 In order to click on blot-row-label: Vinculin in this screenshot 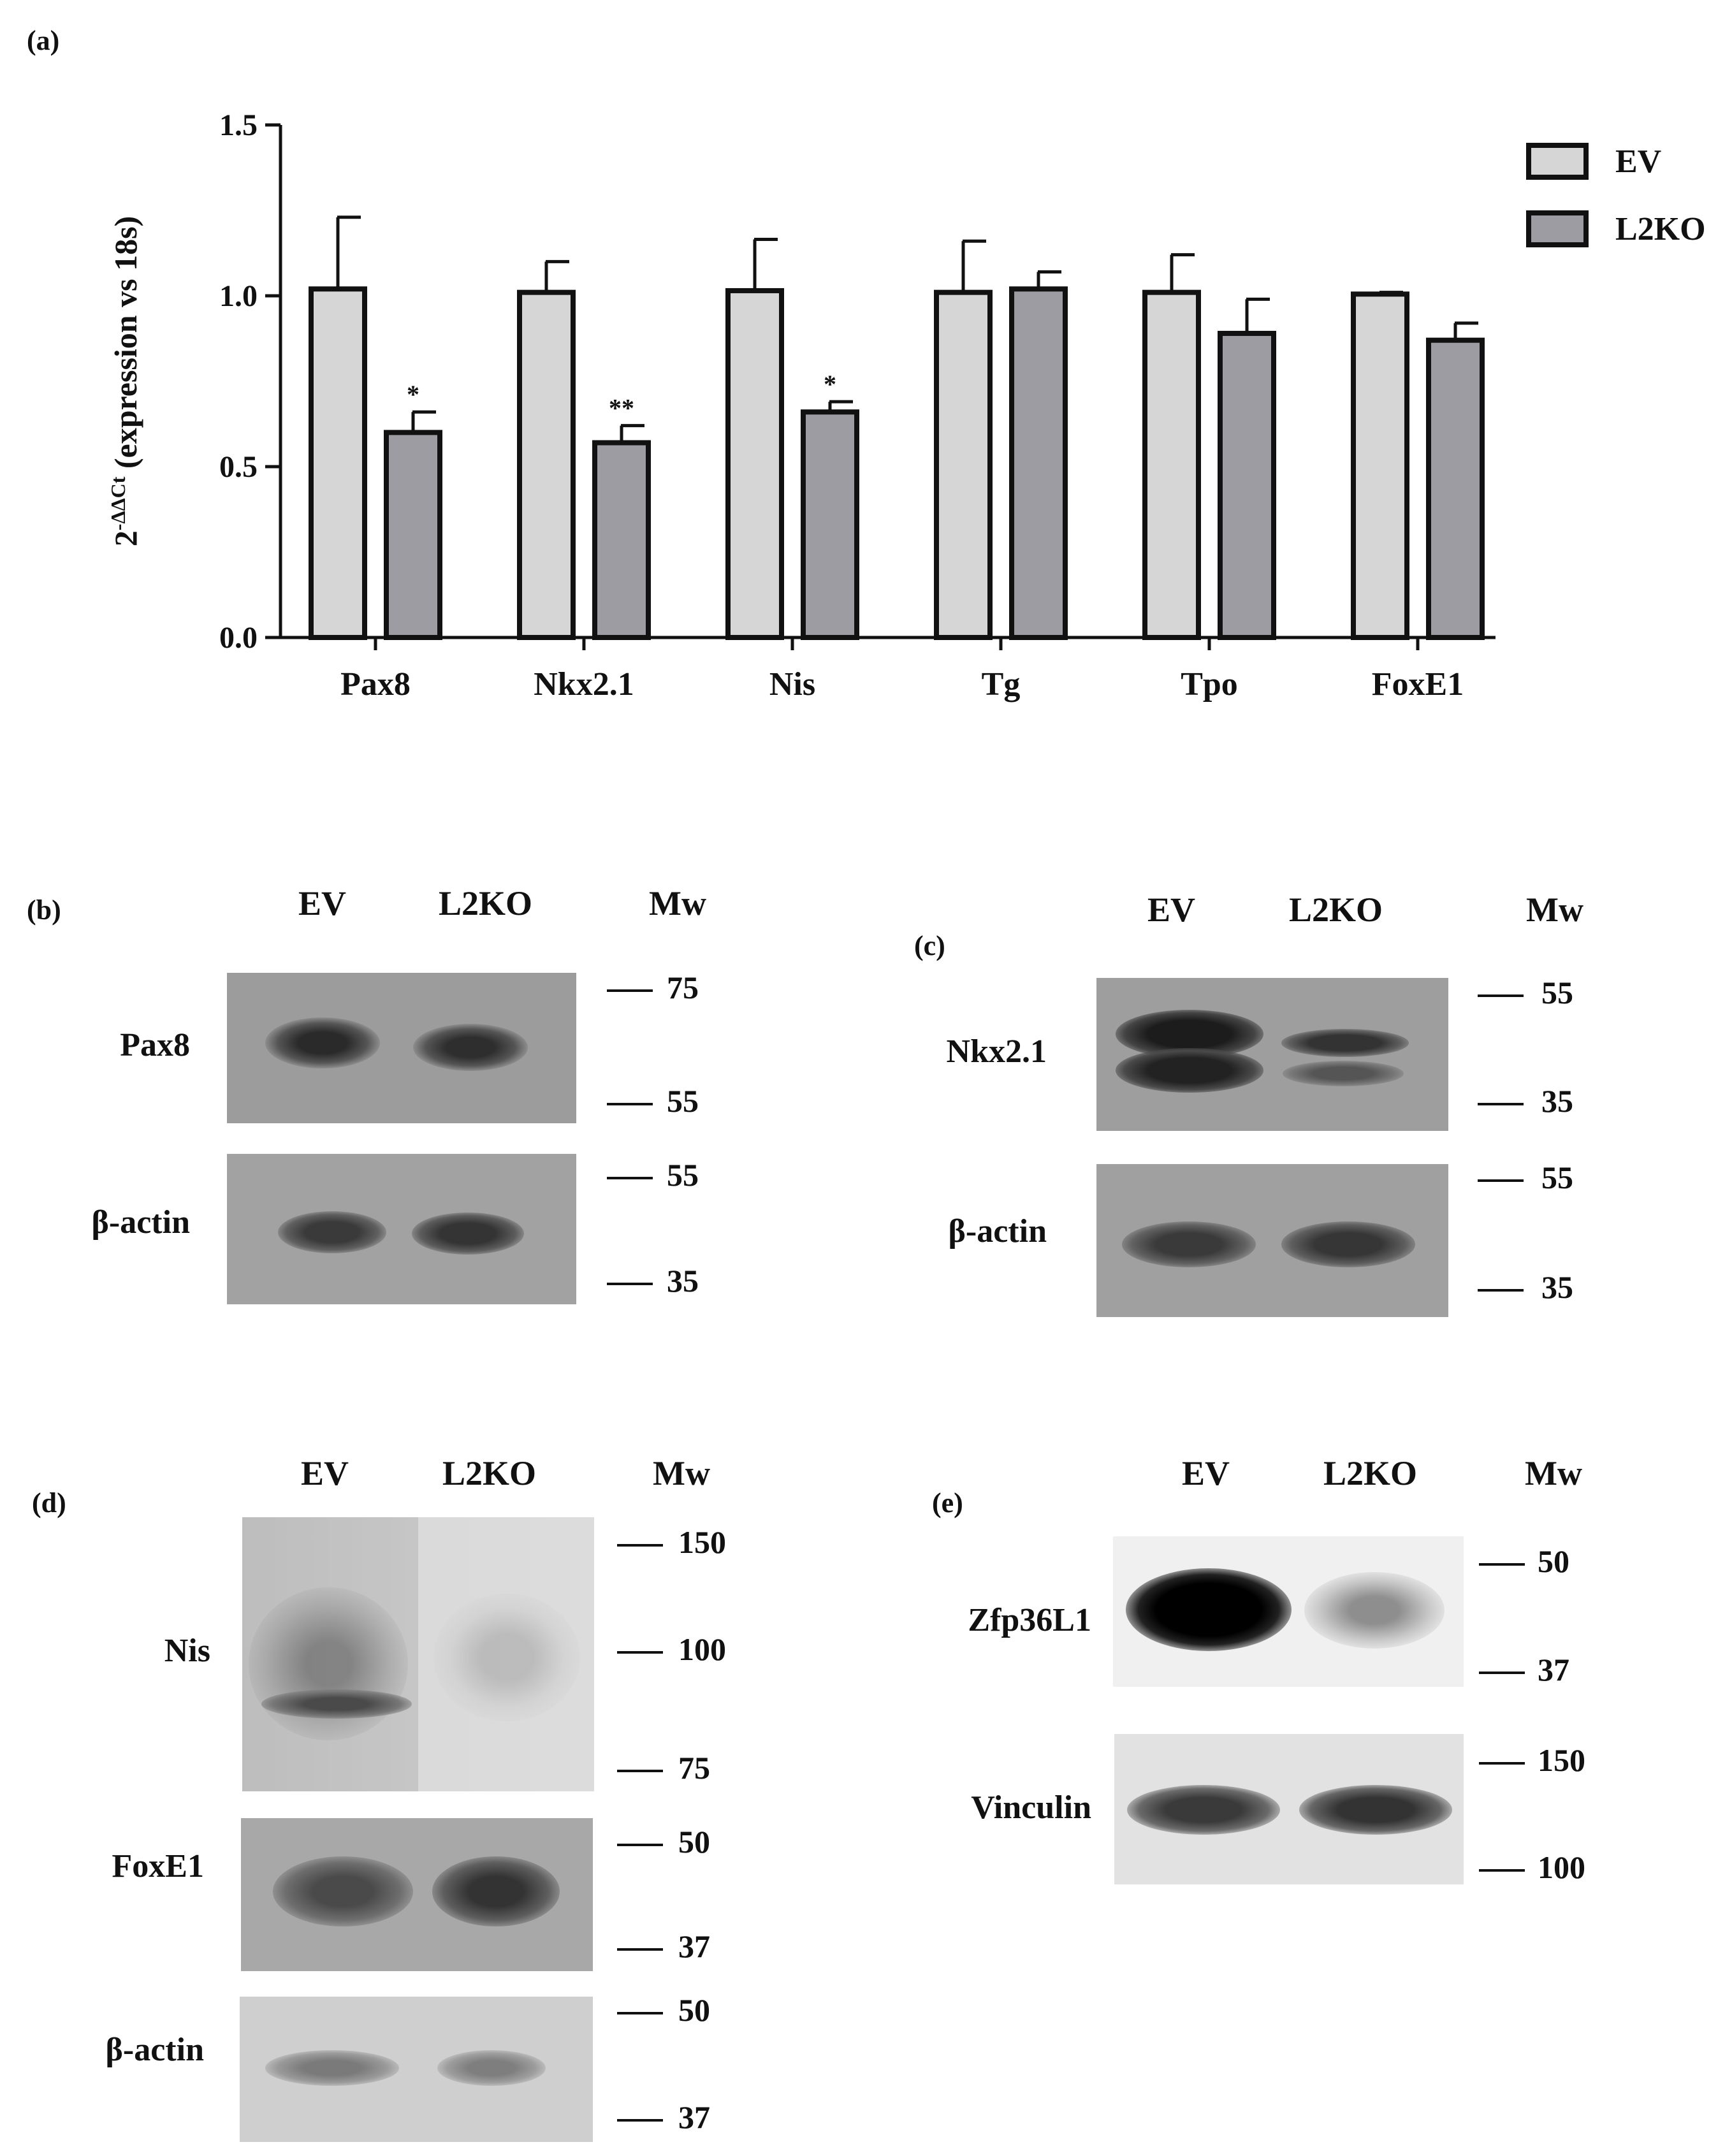, I will do `click(1031, 1807)`.